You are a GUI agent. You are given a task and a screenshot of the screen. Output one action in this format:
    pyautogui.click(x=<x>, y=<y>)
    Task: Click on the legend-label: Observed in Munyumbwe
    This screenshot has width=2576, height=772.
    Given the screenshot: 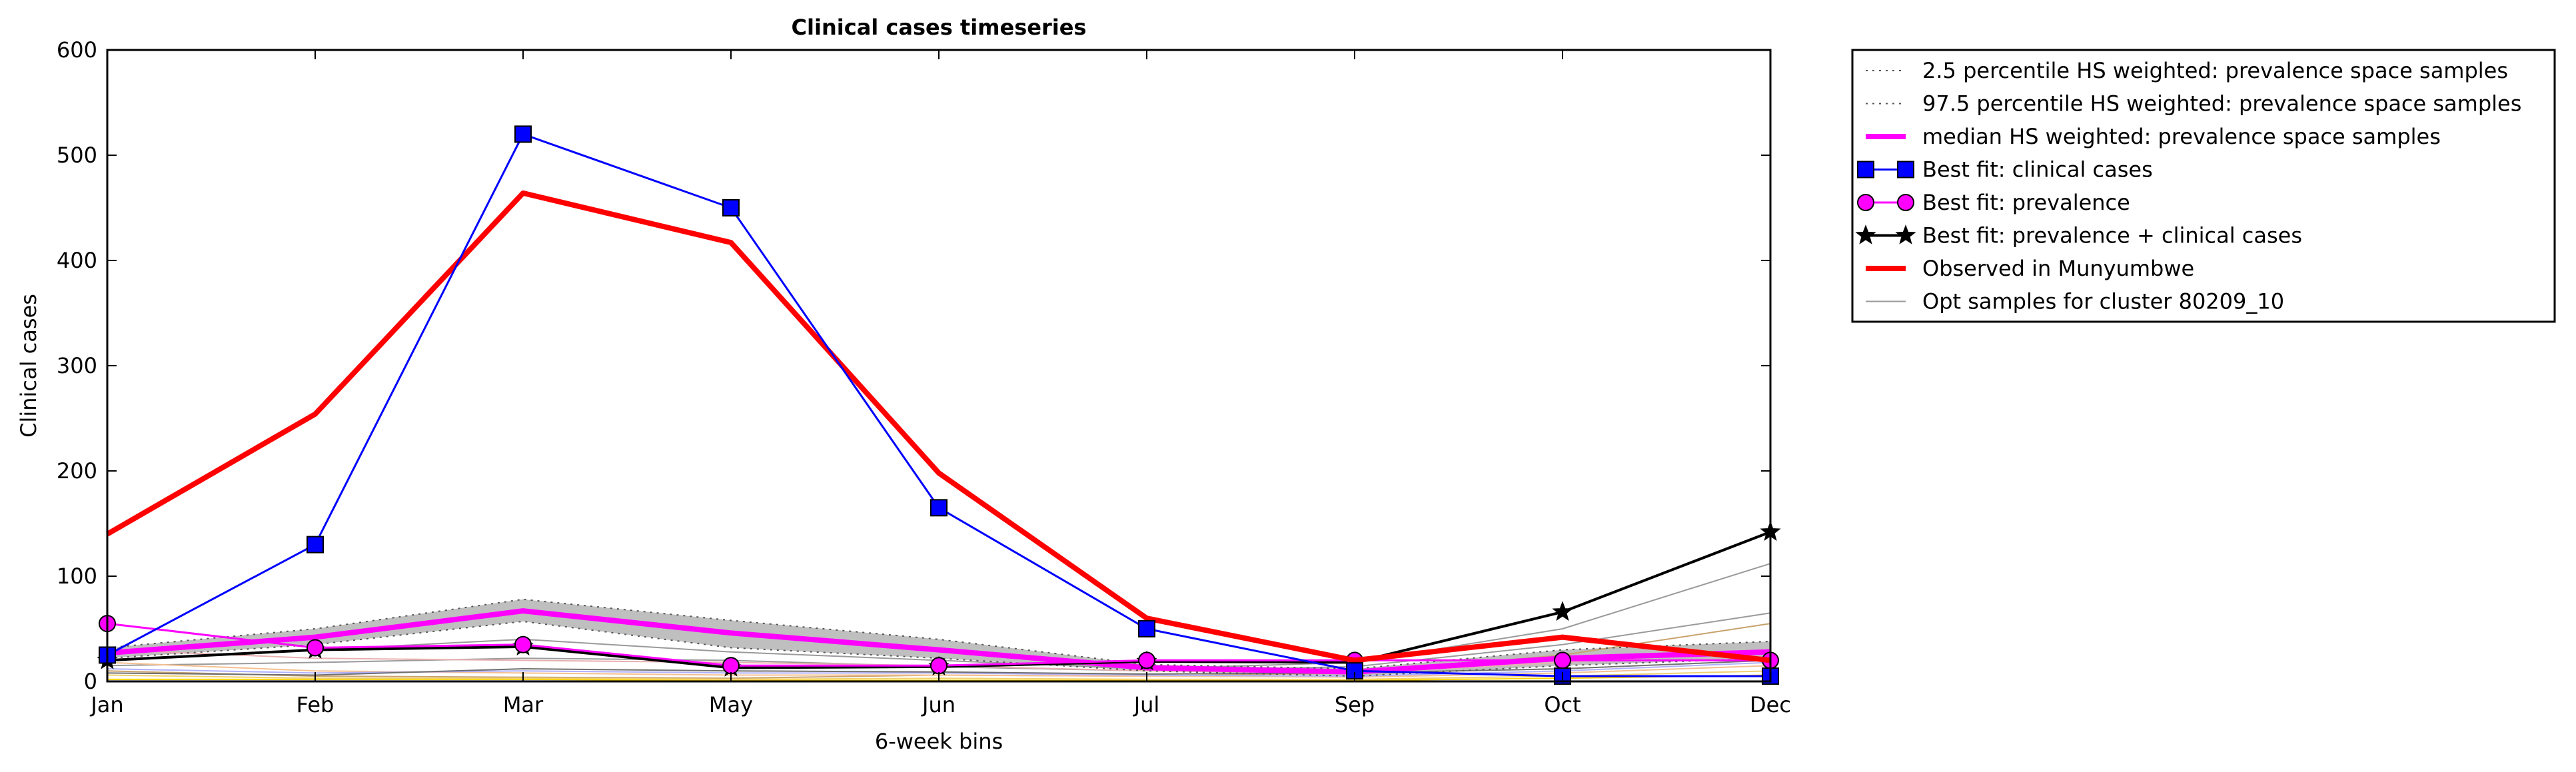 What is the action you would take?
    pyautogui.click(x=2058, y=268)
    